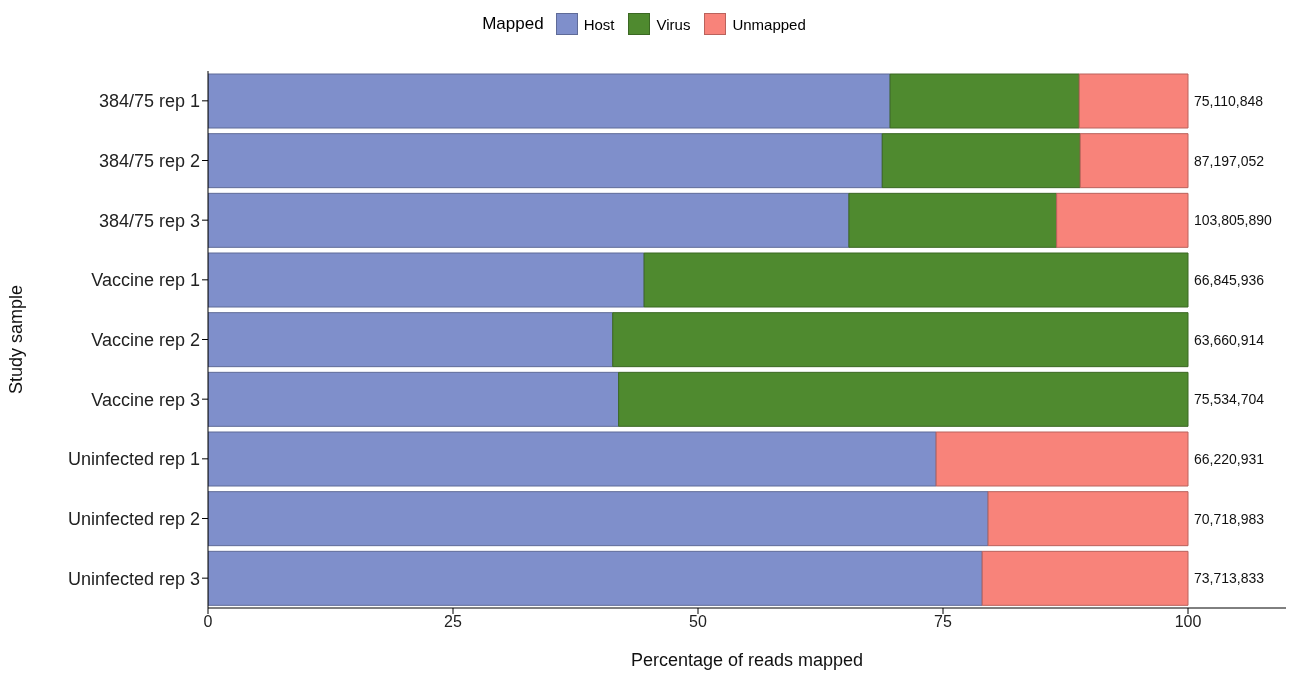  What do you see at coordinates (145, 280) in the screenshot?
I see `y-tick-label: Vaccine rep 1` at bounding box center [145, 280].